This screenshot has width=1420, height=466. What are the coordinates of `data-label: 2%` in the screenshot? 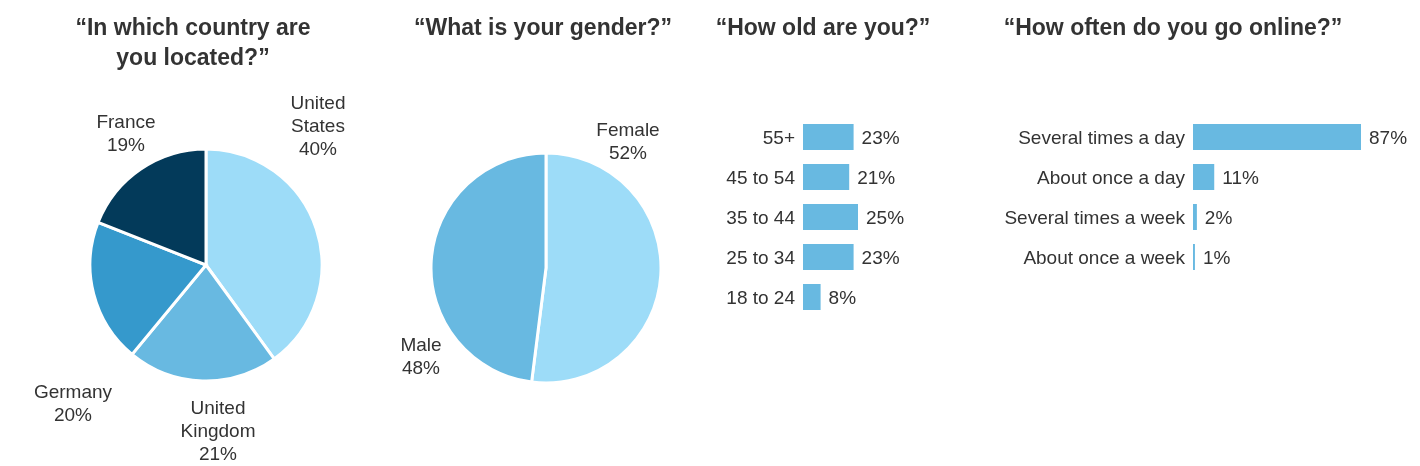 It's located at (1218, 217).